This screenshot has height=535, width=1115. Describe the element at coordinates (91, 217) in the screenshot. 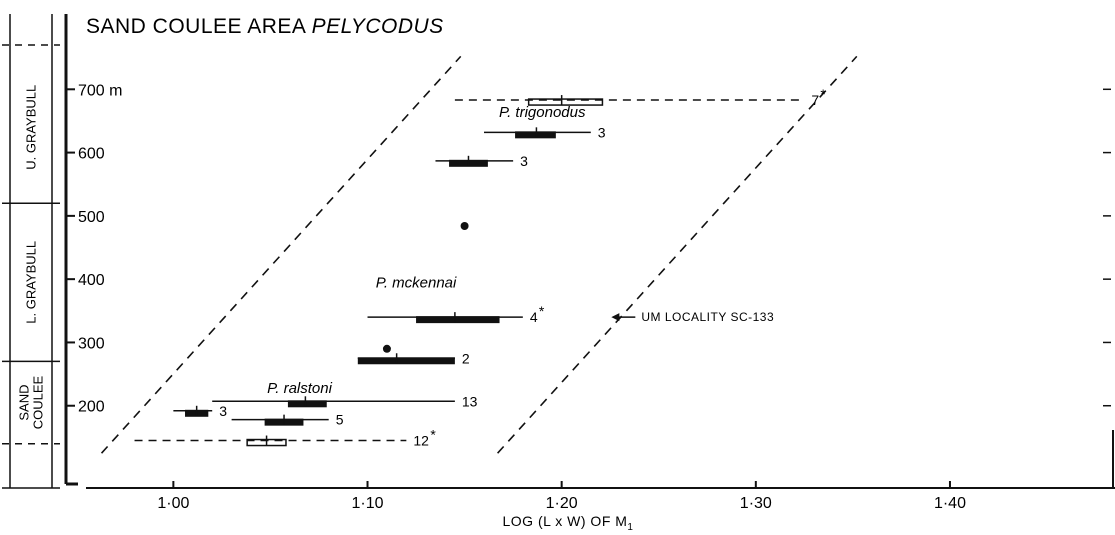

I see `y-tick-label-3: 500` at that location.